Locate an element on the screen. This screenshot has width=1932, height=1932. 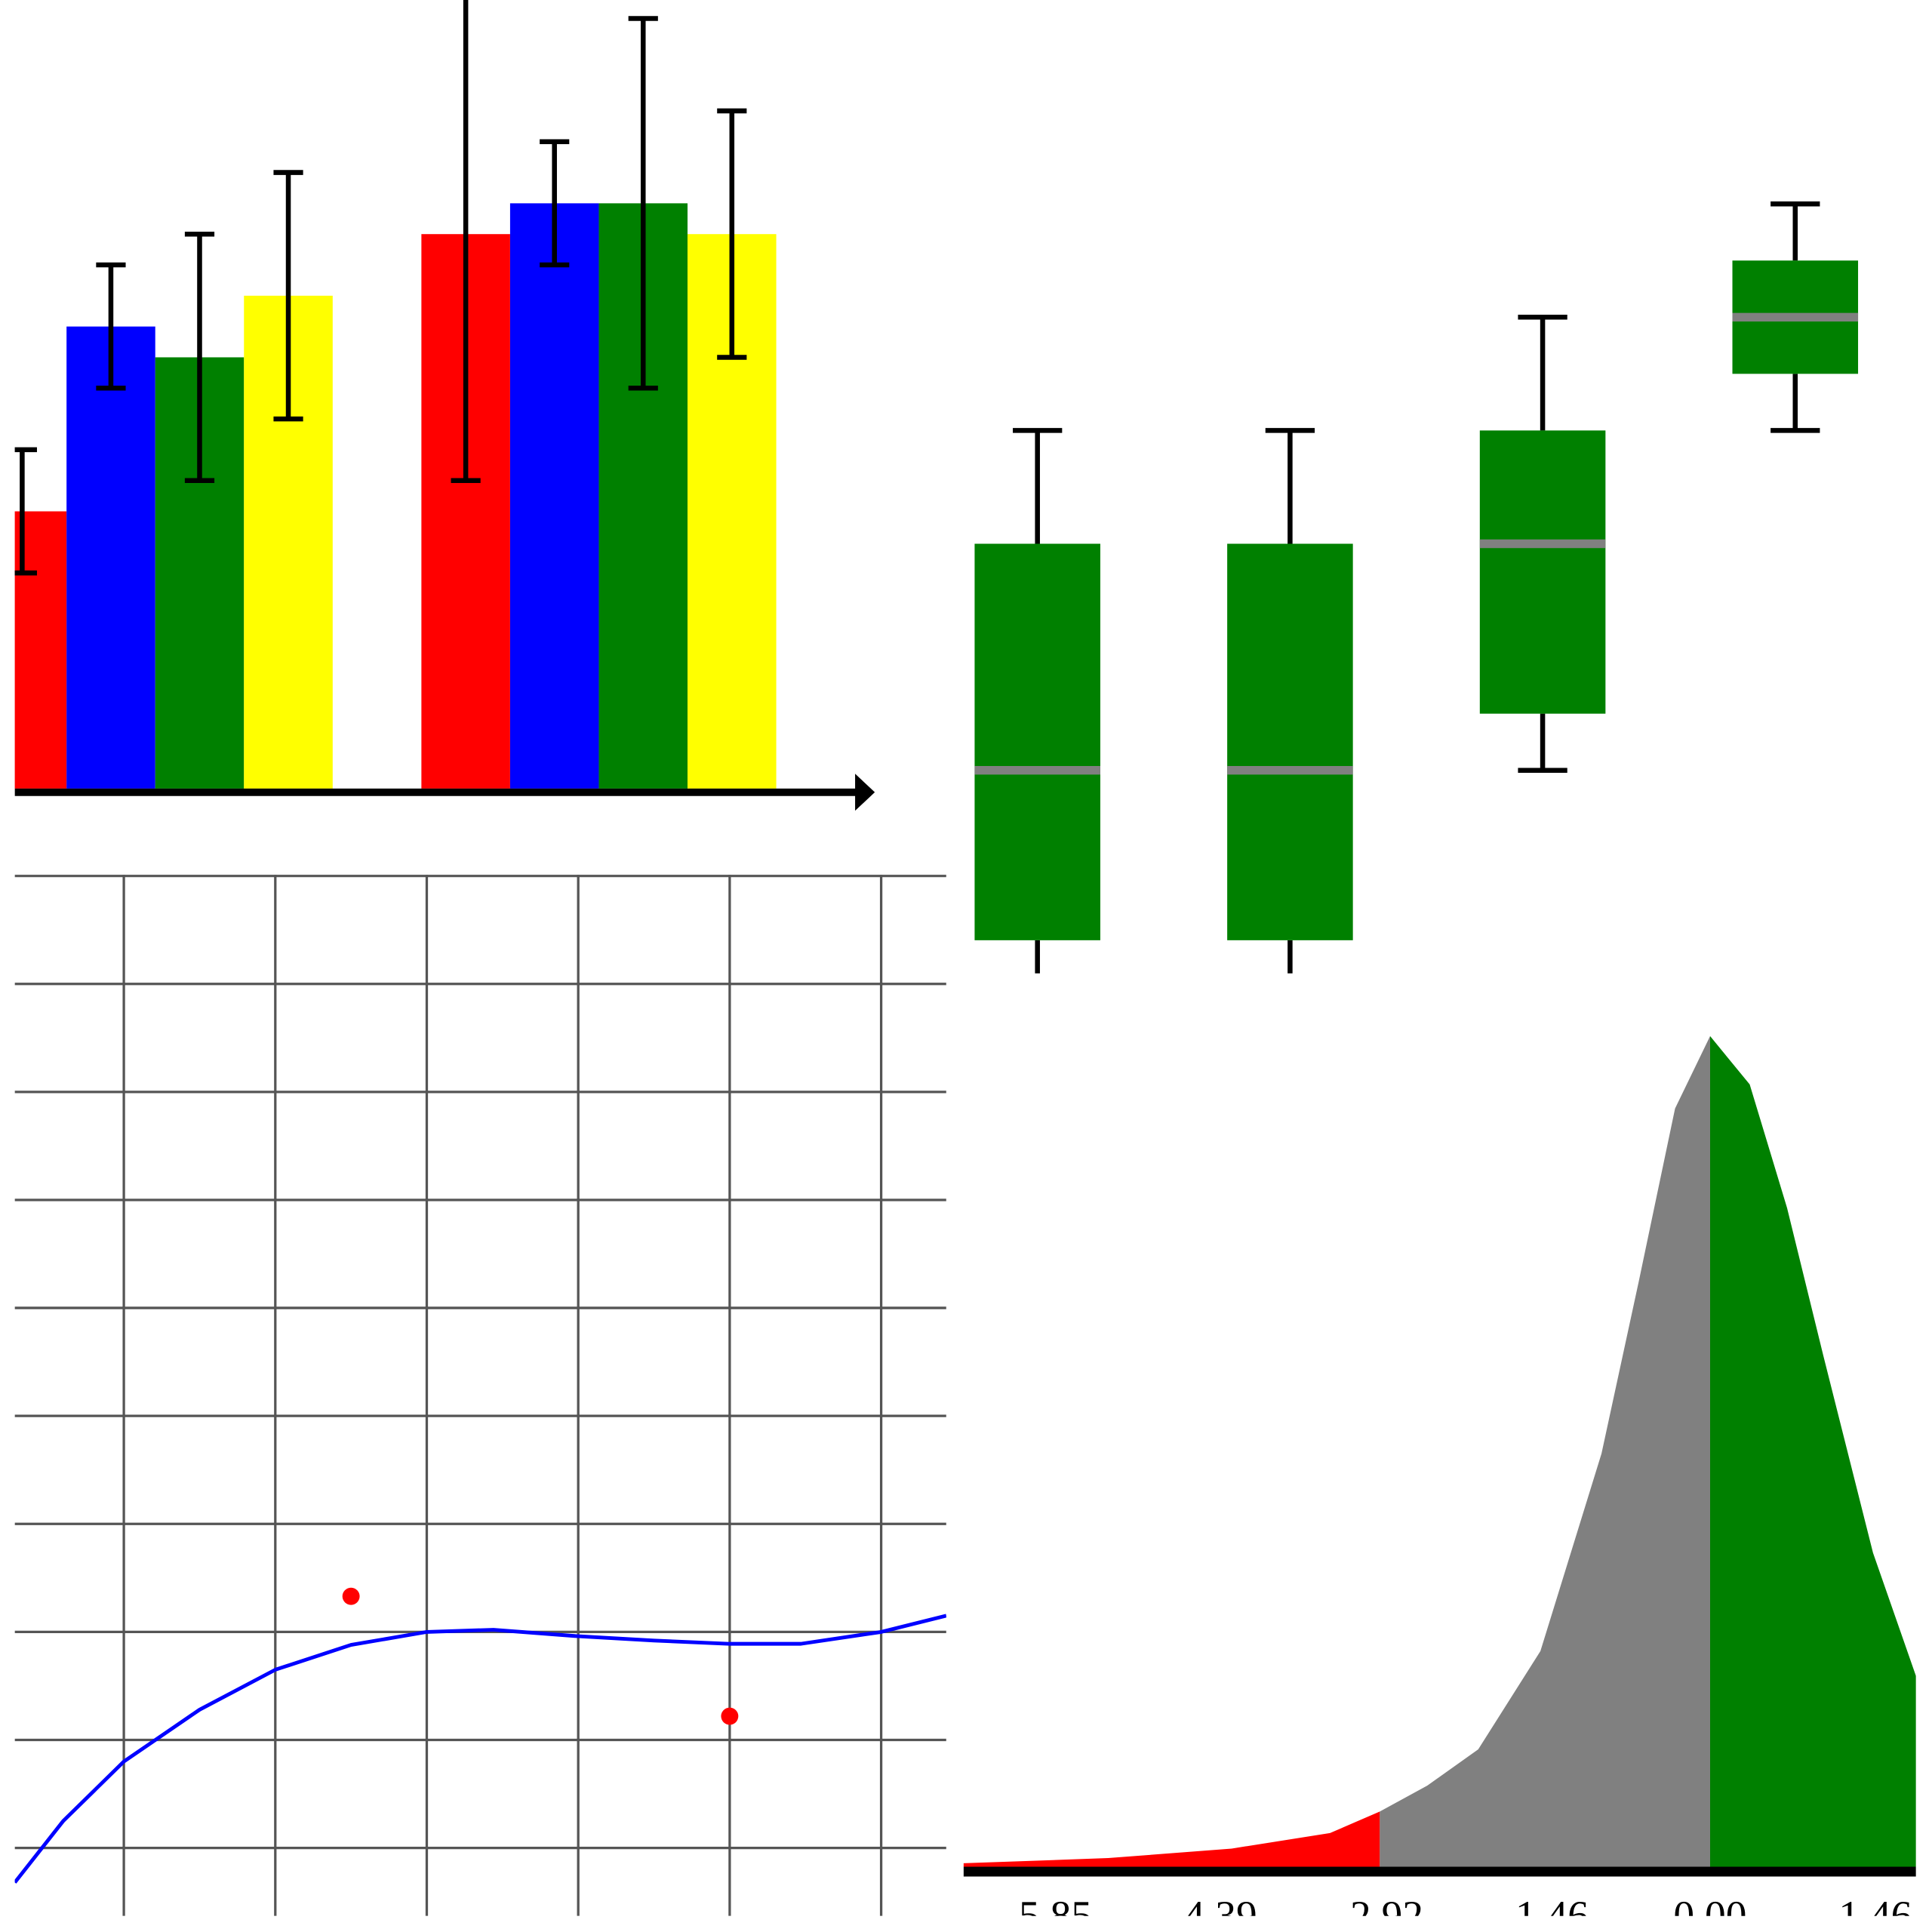
axis-arrow is located at coordinates (865, 792).